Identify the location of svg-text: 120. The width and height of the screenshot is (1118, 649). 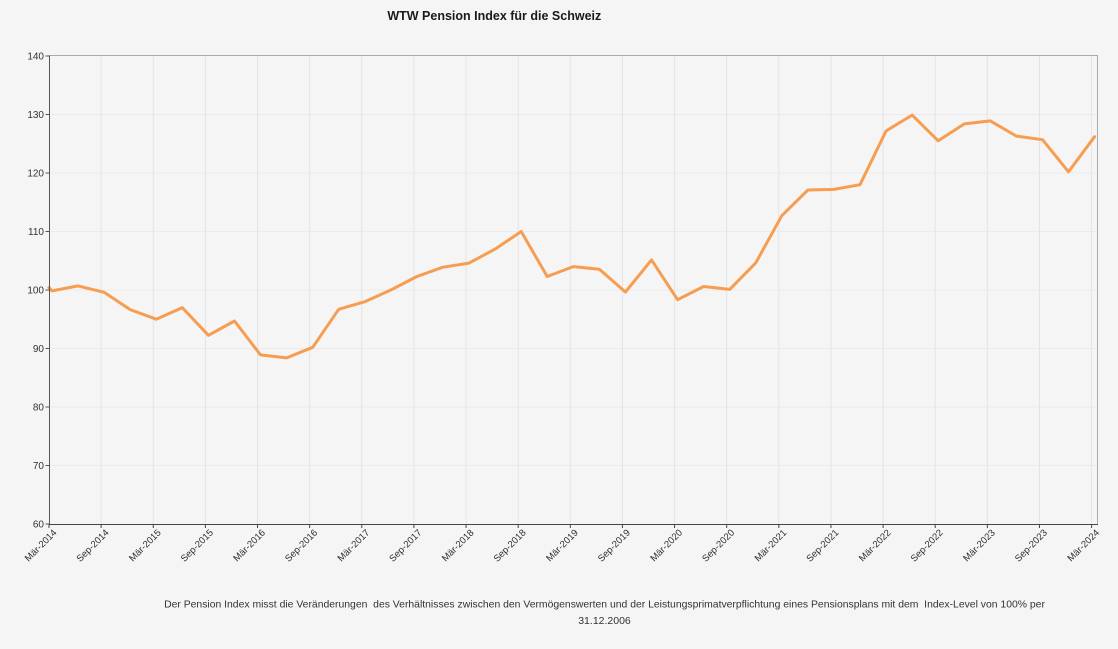
(35, 174).